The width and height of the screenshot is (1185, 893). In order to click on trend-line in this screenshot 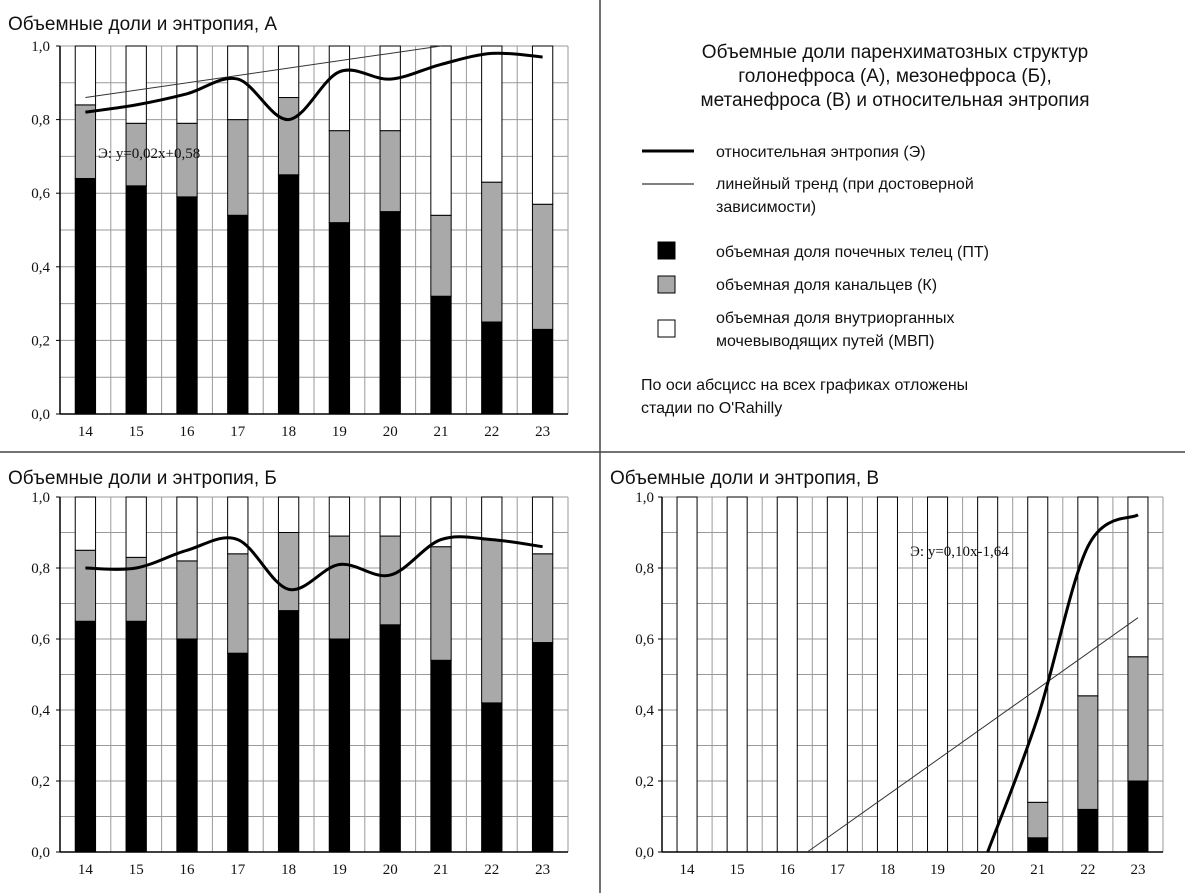, I will do `click(263, 72)`.